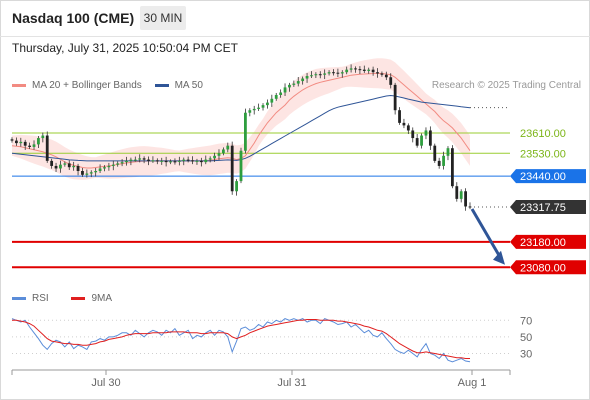  What do you see at coordinates (102, 298) in the screenshot?
I see `legend-label-9ma: 9MA` at bounding box center [102, 298].